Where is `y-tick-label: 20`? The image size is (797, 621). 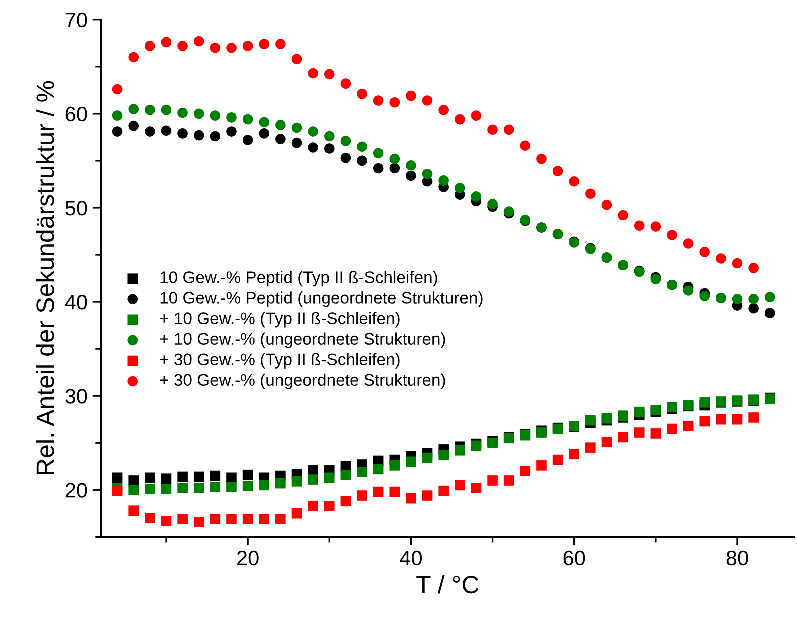
y-tick-label: 20 is located at coordinates (77, 490).